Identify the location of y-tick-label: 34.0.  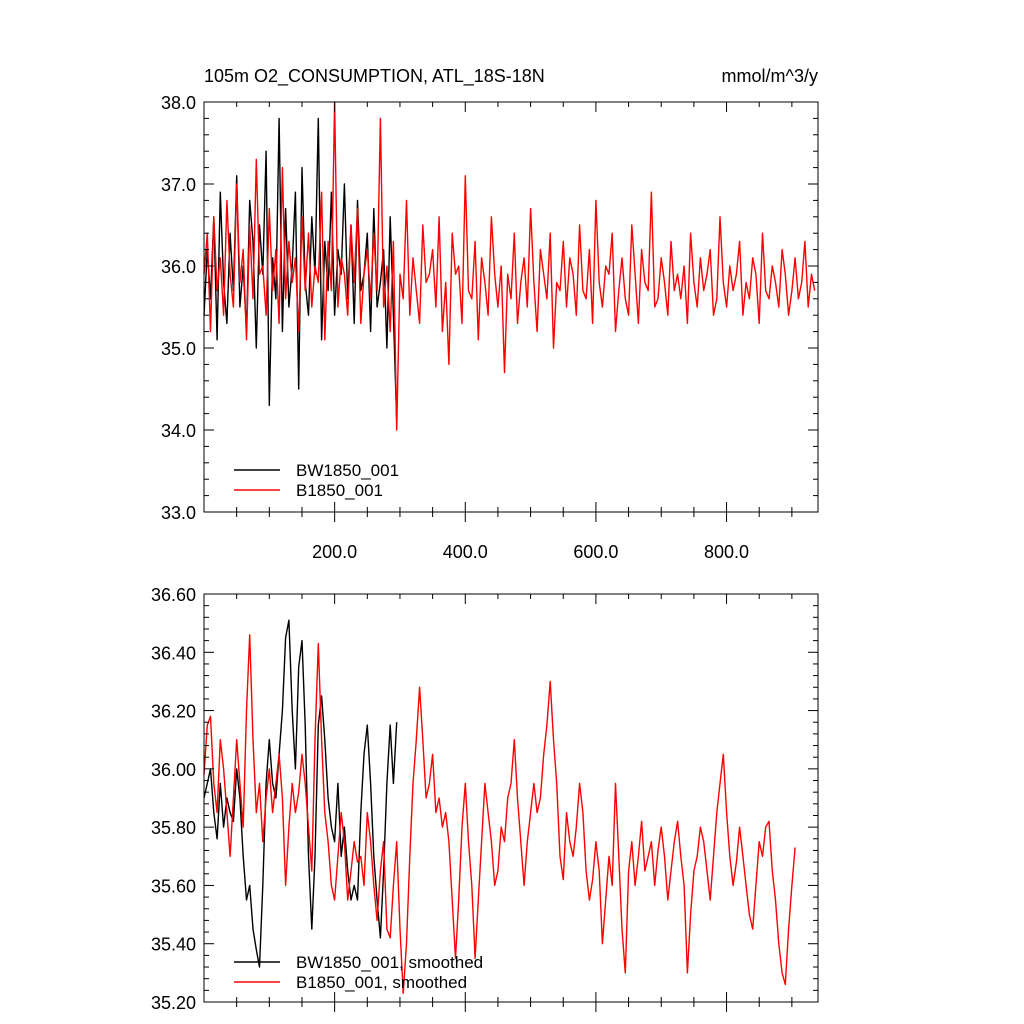
(178, 431).